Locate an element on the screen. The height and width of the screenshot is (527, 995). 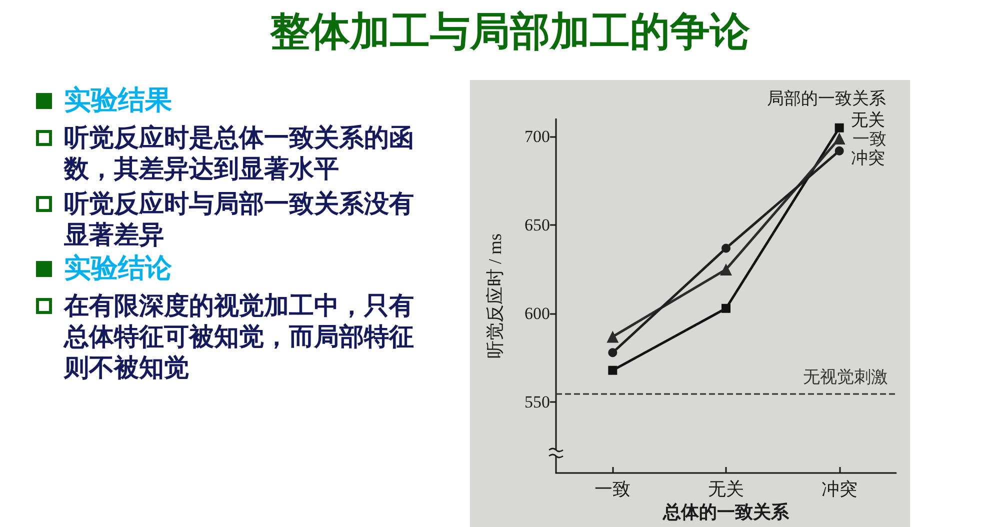
y-tick-label: 650 is located at coordinates (537, 225).